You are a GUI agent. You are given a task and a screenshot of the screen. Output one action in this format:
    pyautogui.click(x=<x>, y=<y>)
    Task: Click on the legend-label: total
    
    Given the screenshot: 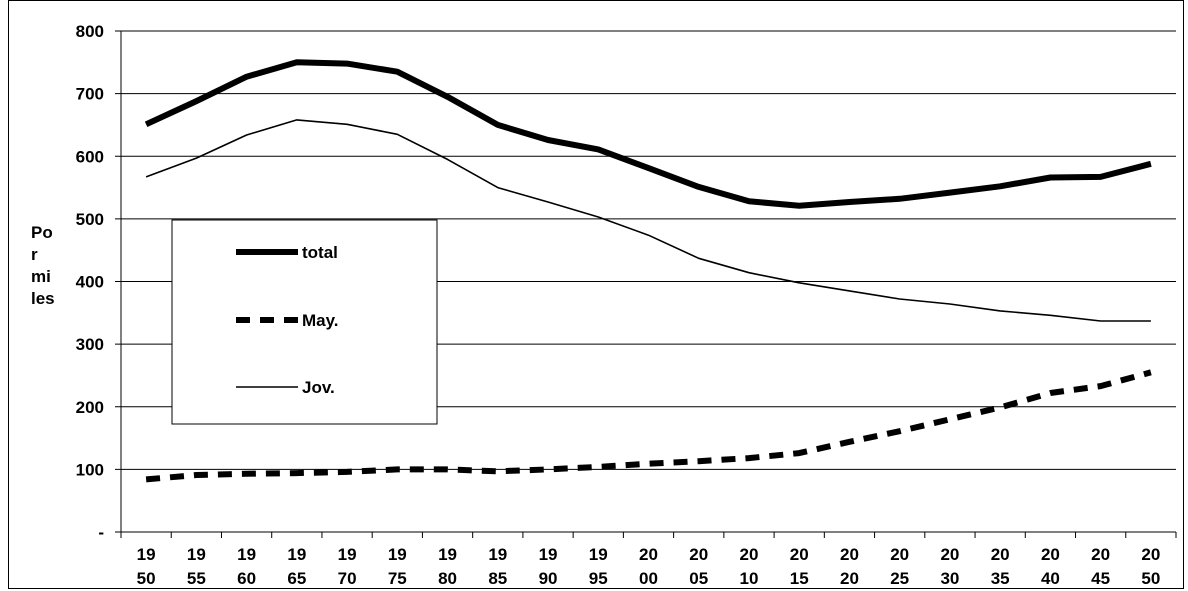 What is the action you would take?
    pyautogui.click(x=320, y=252)
    